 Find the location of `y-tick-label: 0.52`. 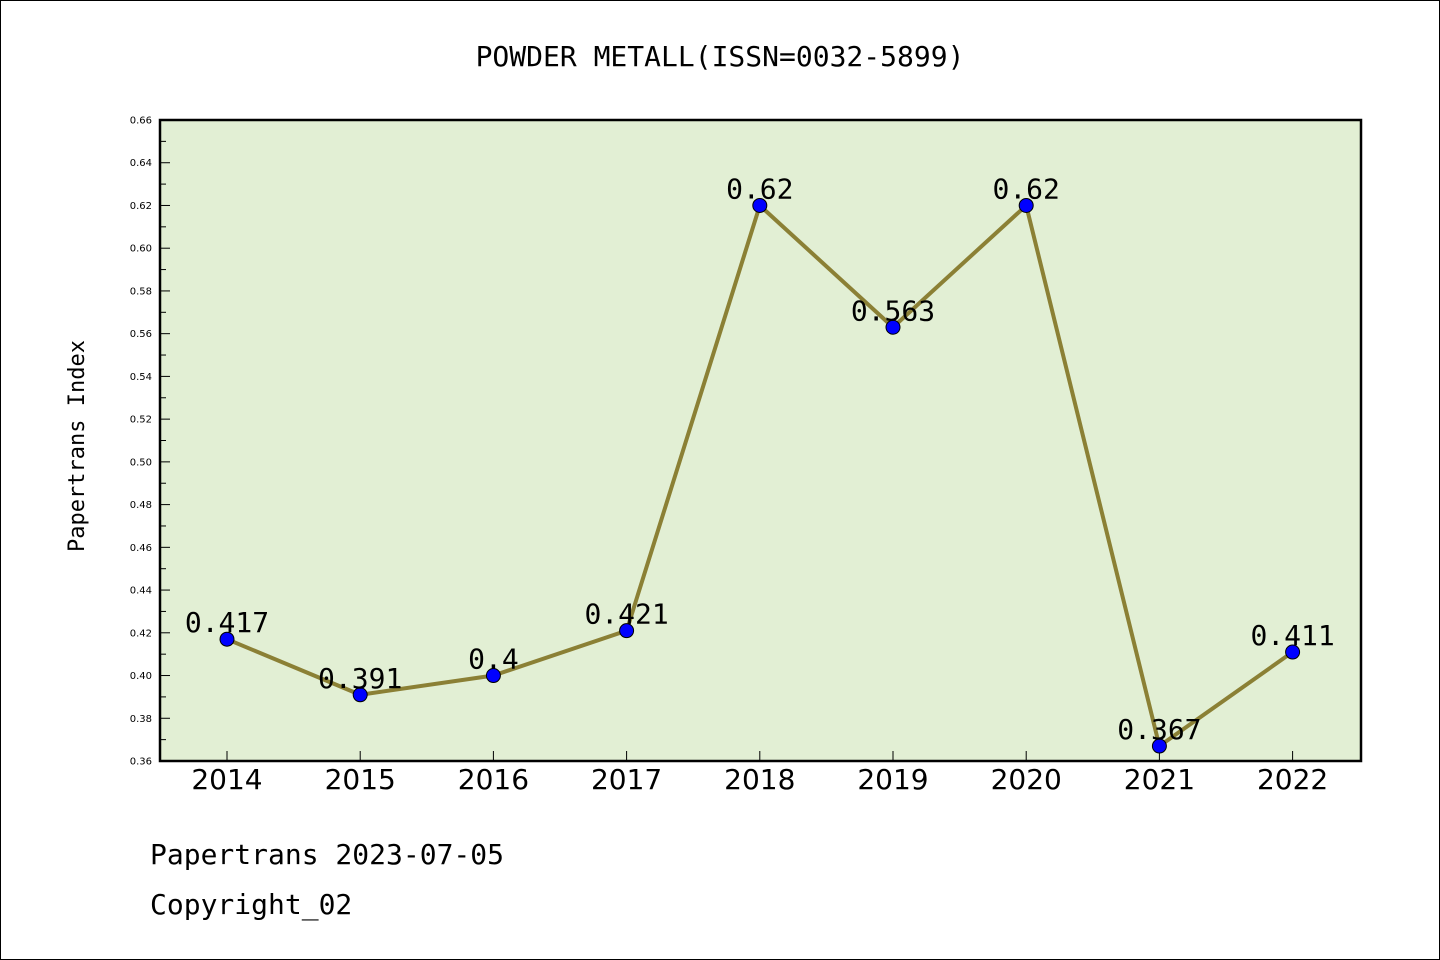

y-tick-label: 0.52 is located at coordinates (141, 420).